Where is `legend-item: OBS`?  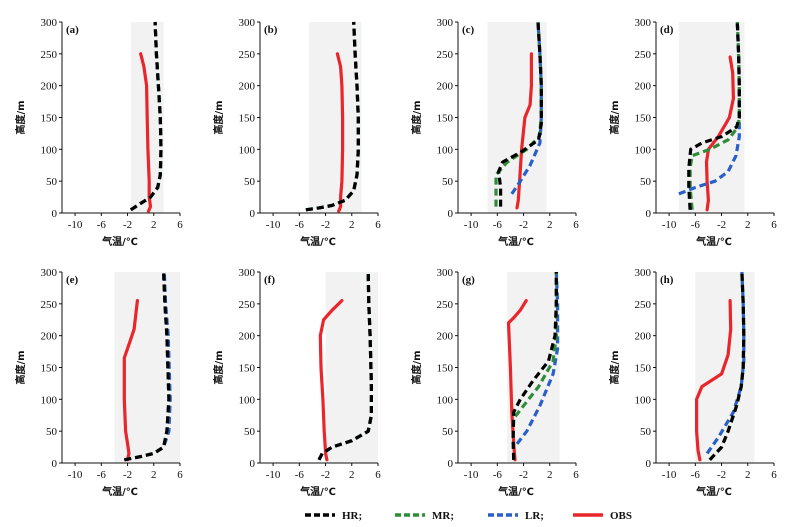
legend-item: OBS is located at coordinates (602, 516).